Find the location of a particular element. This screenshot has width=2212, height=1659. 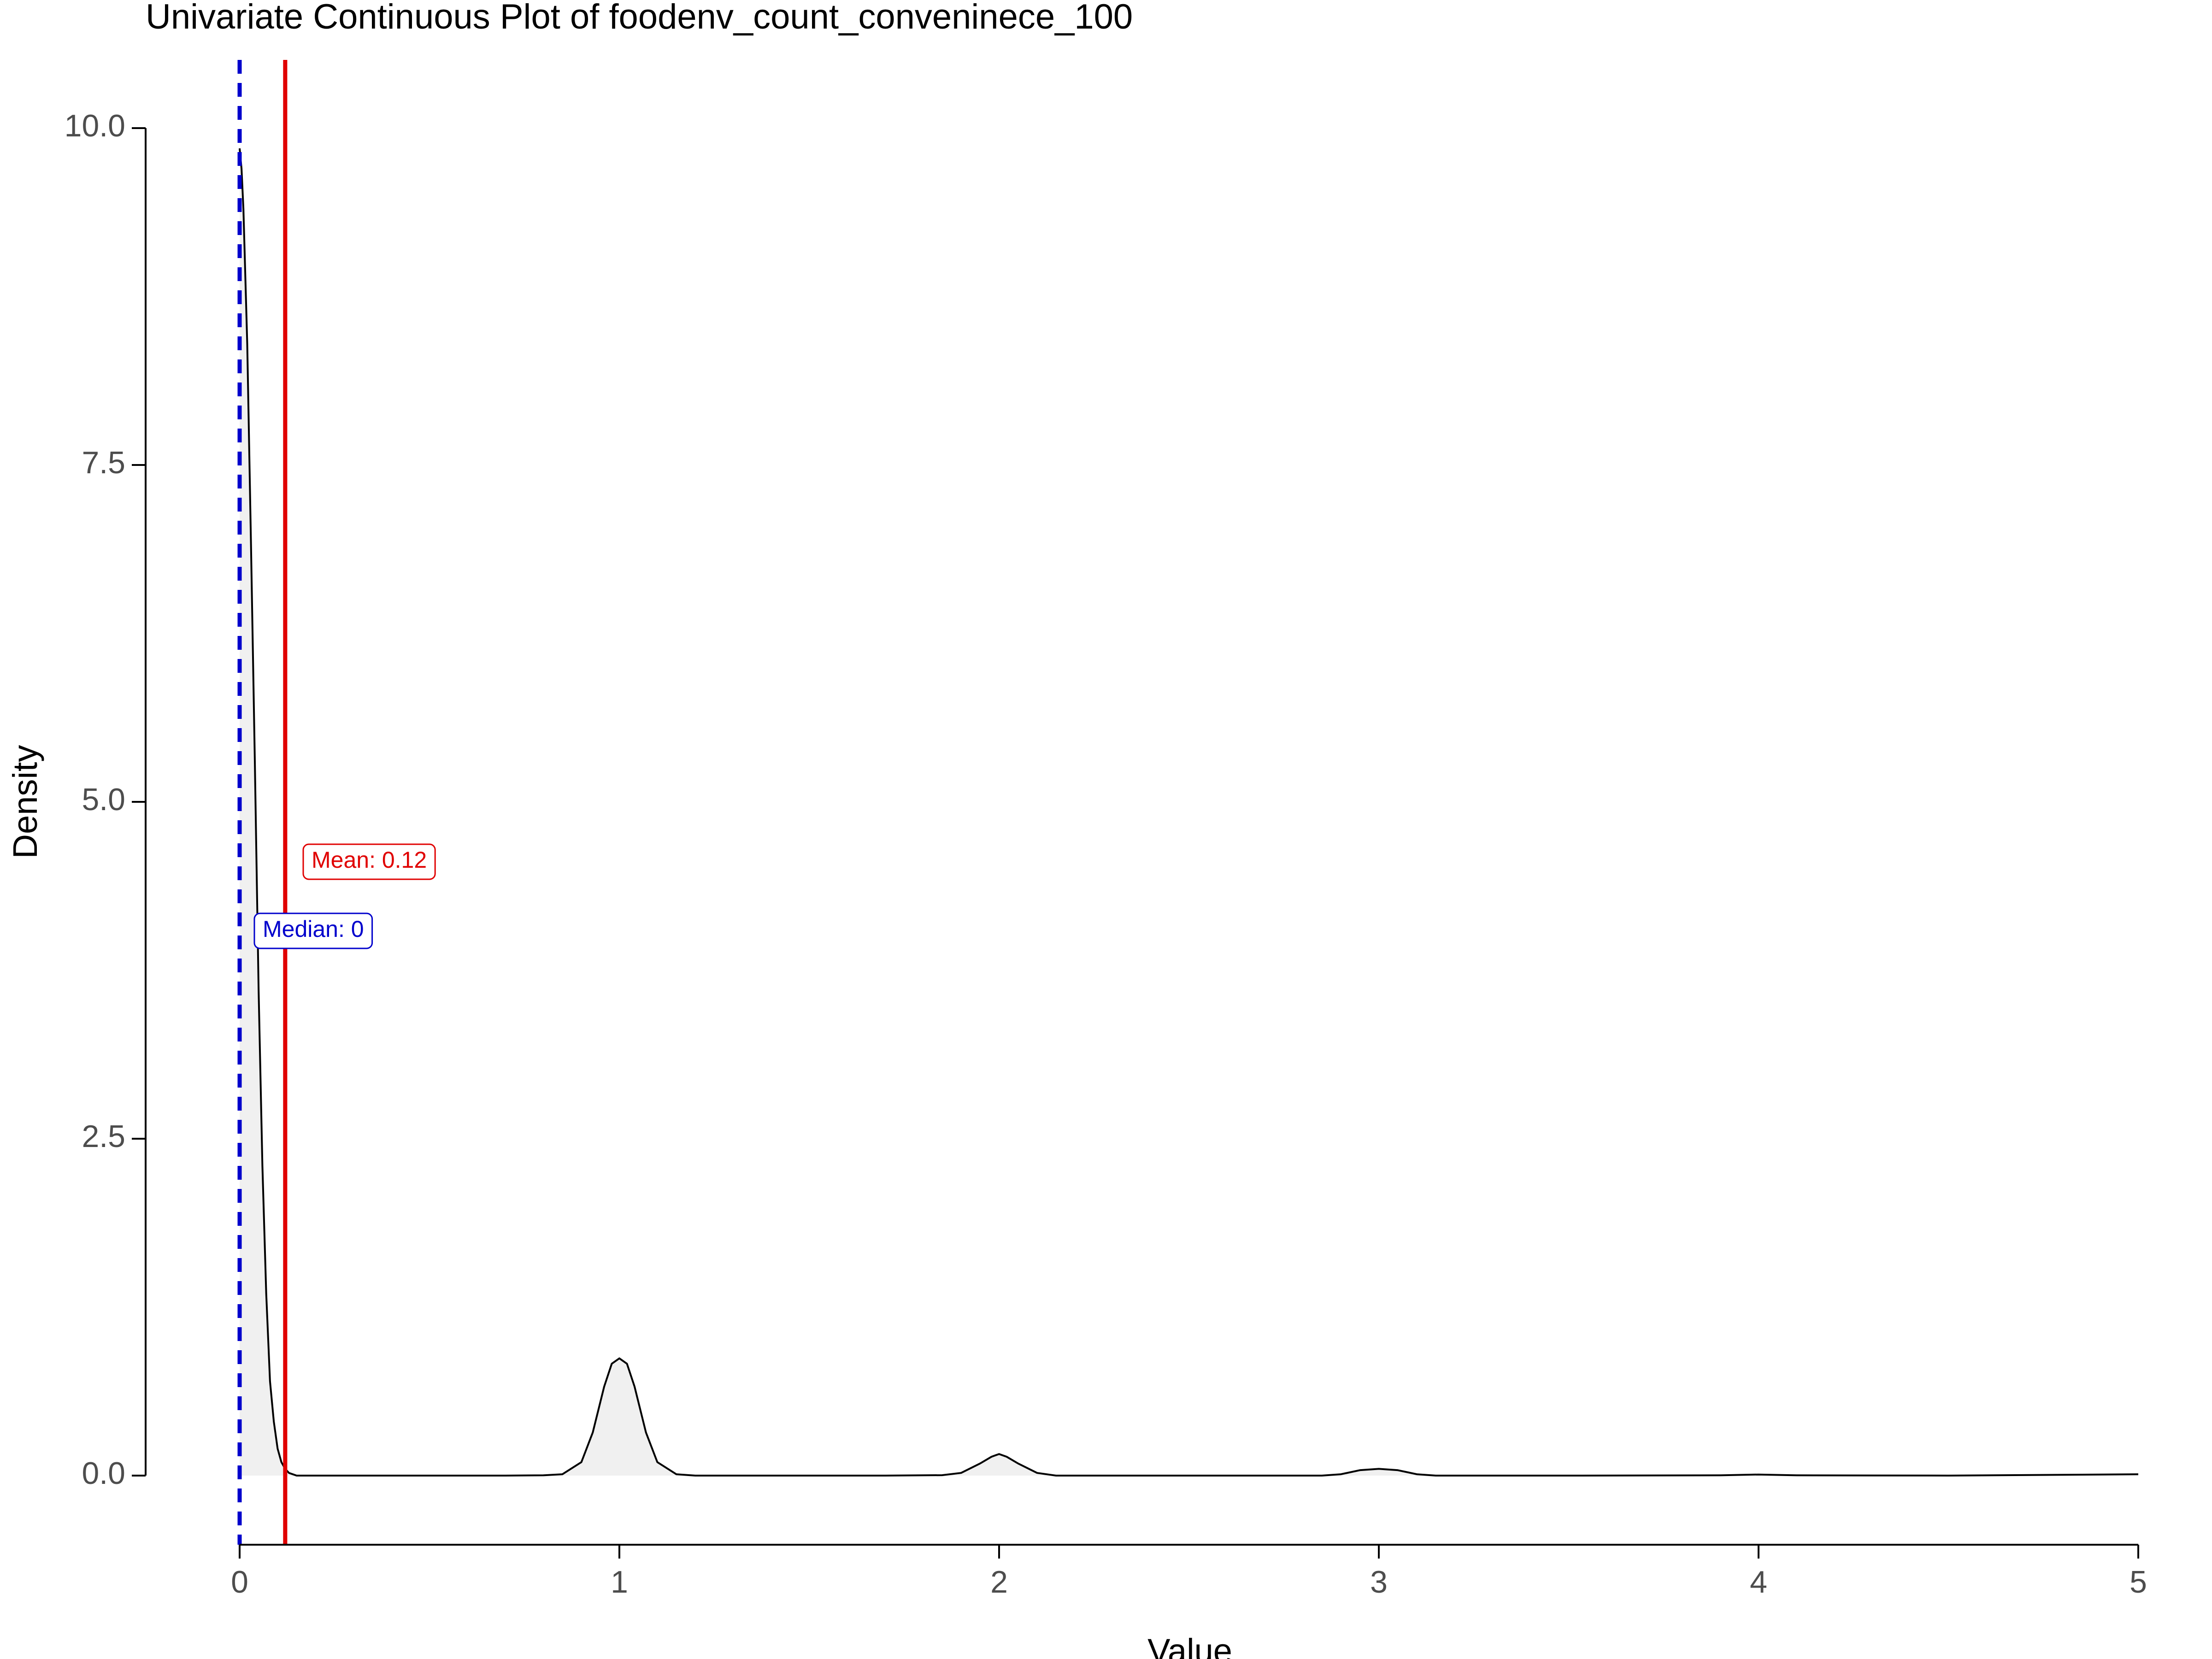

y-tick-label: 5.0 is located at coordinates (103, 799).